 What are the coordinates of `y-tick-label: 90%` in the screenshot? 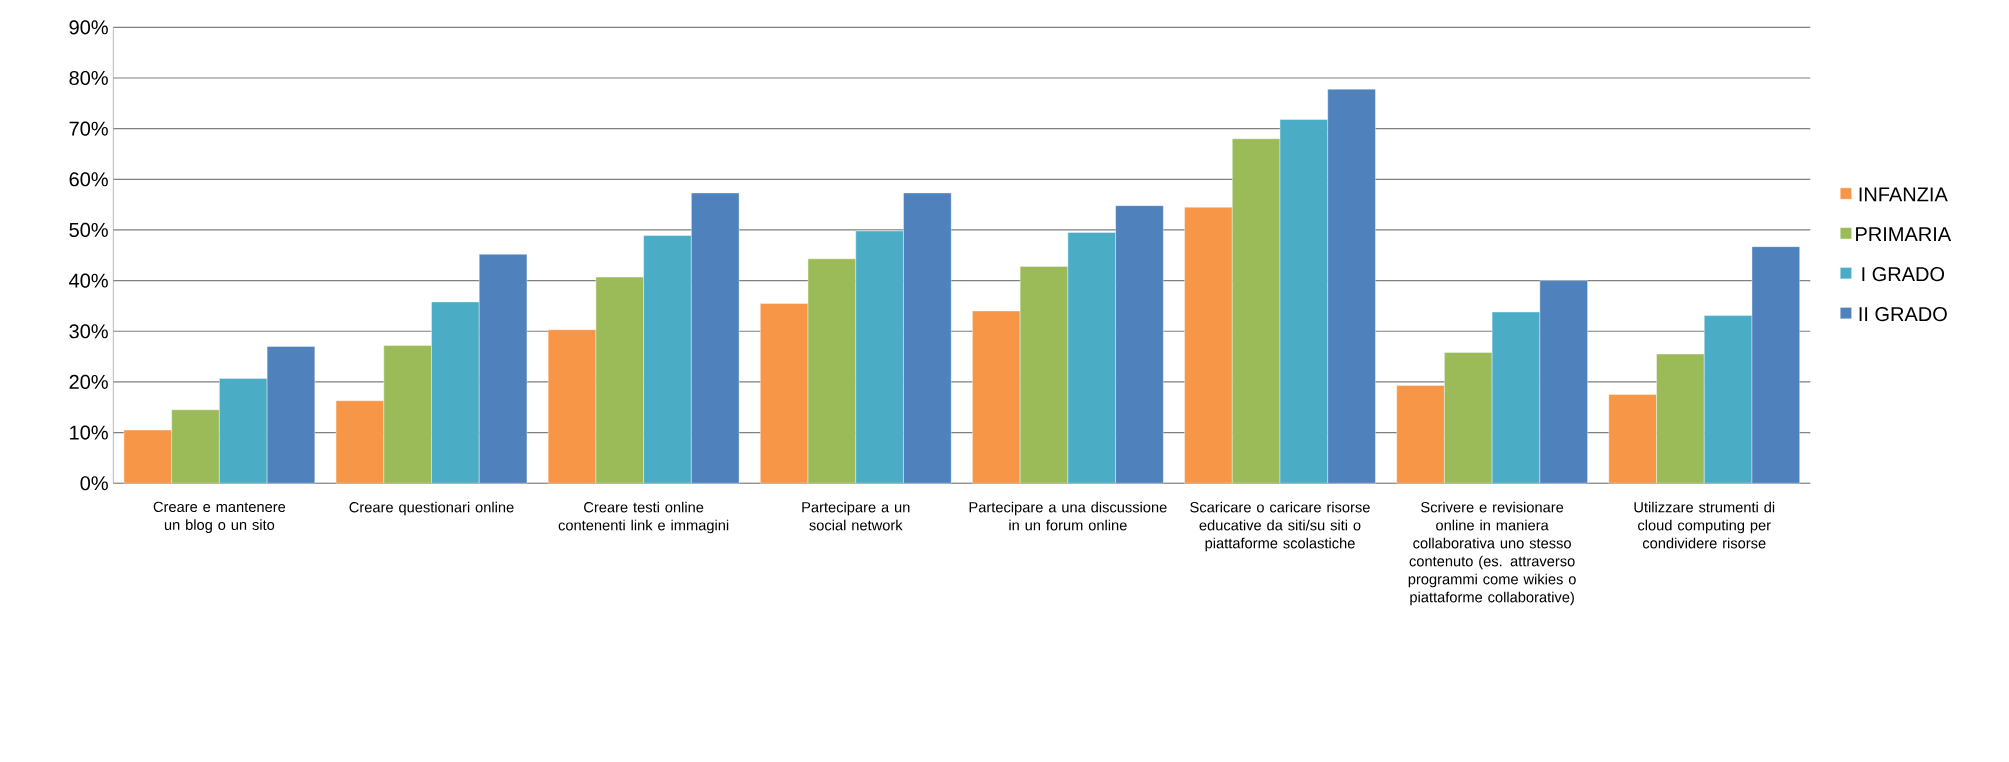 It's located at (88, 27).